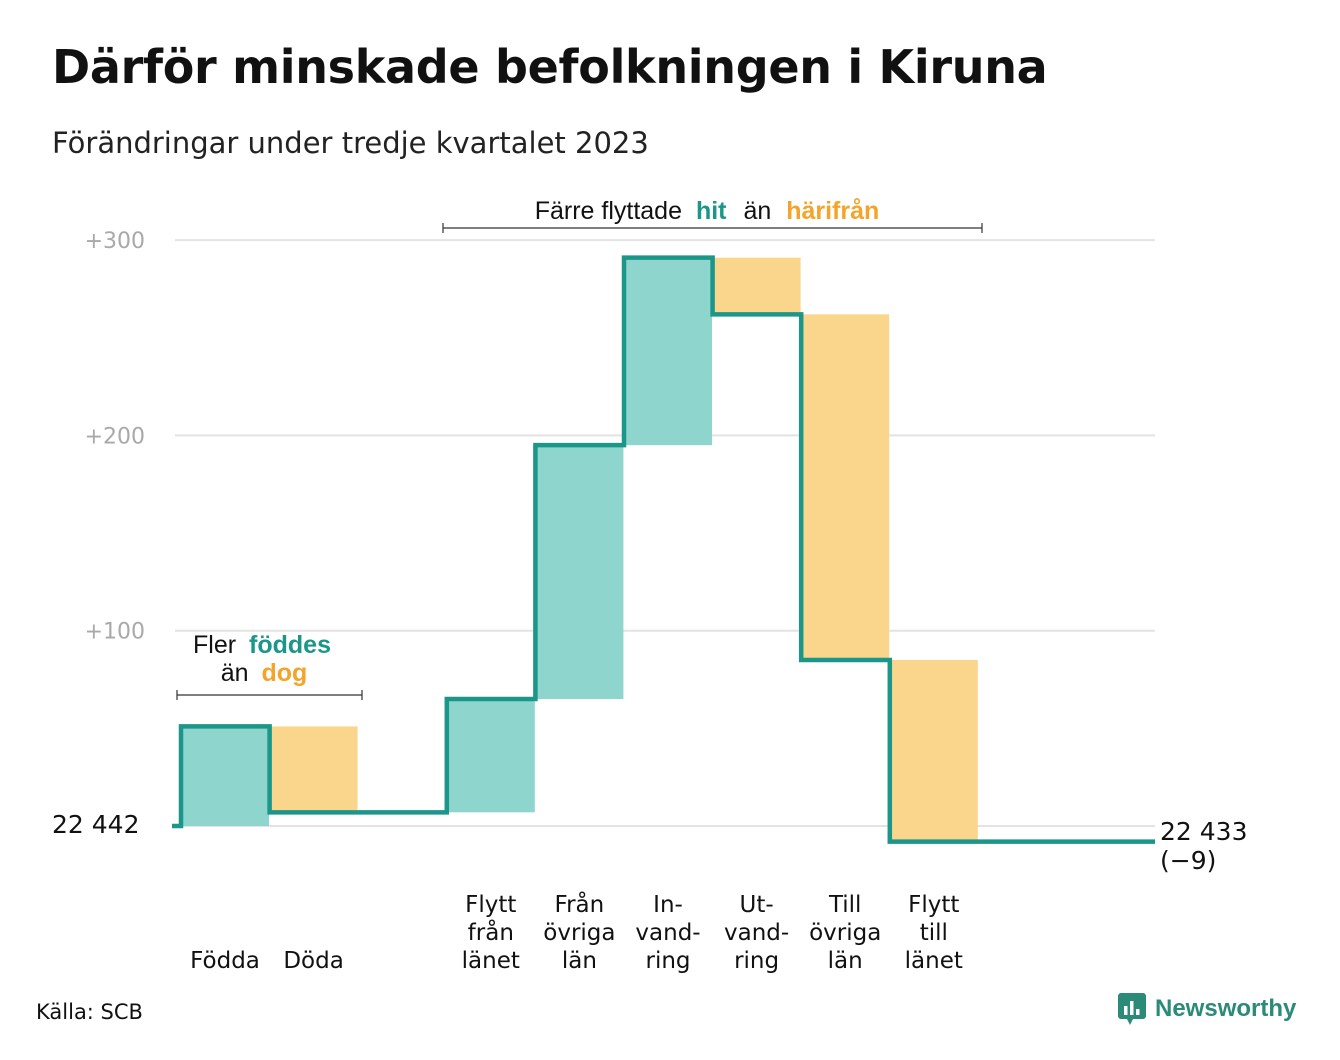  I want to click on moves-pre: Färre flyttade, so click(608, 211).